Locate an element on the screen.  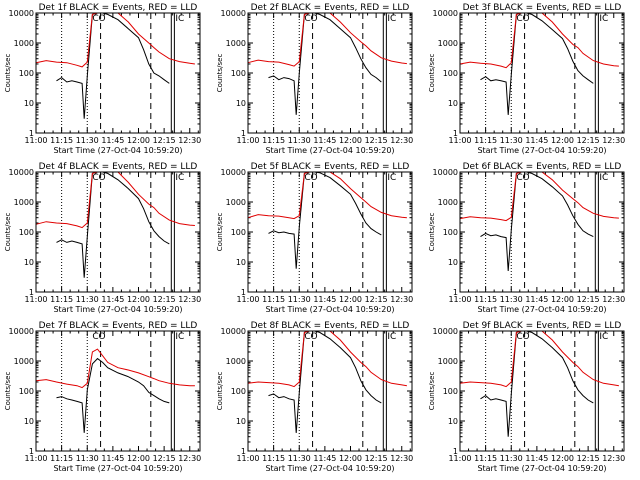
panel-title: Det 1f BLACK = Events, RED = LLD is located at coordinates (118, 8).